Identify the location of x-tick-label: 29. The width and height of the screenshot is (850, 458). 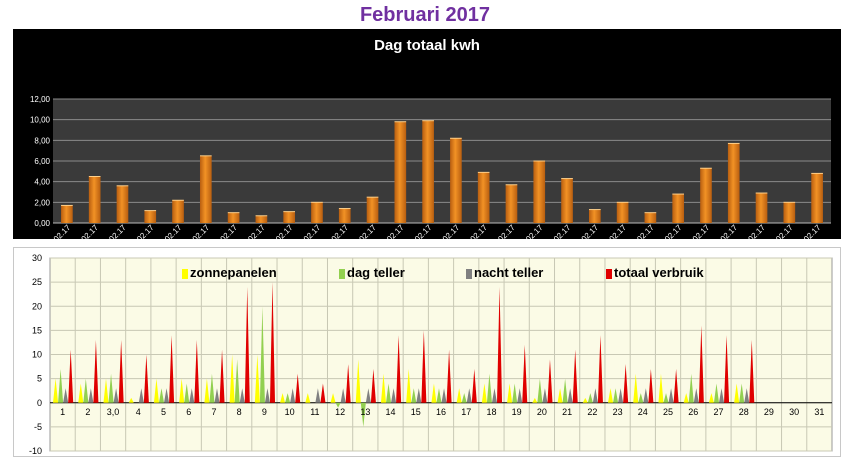
(769, 412).